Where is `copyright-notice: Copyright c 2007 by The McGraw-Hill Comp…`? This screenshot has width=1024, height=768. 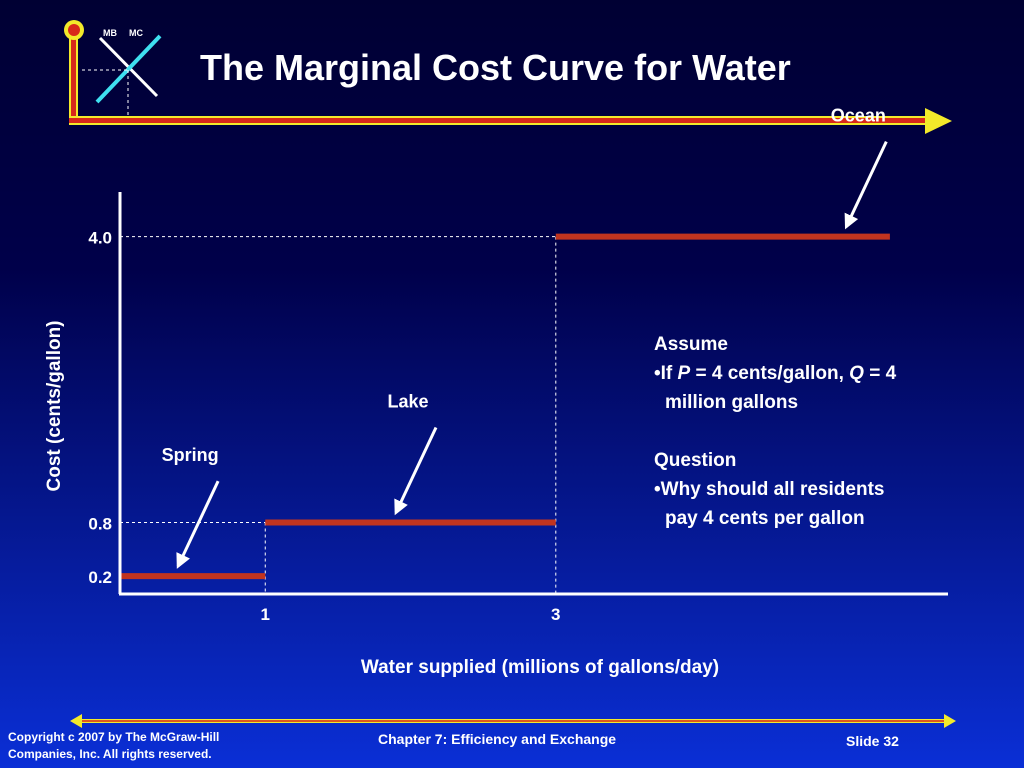 copyright-notice: Copyright c 2007 by The McGraw-Hill Comp… is located at coordinates (113, 746).